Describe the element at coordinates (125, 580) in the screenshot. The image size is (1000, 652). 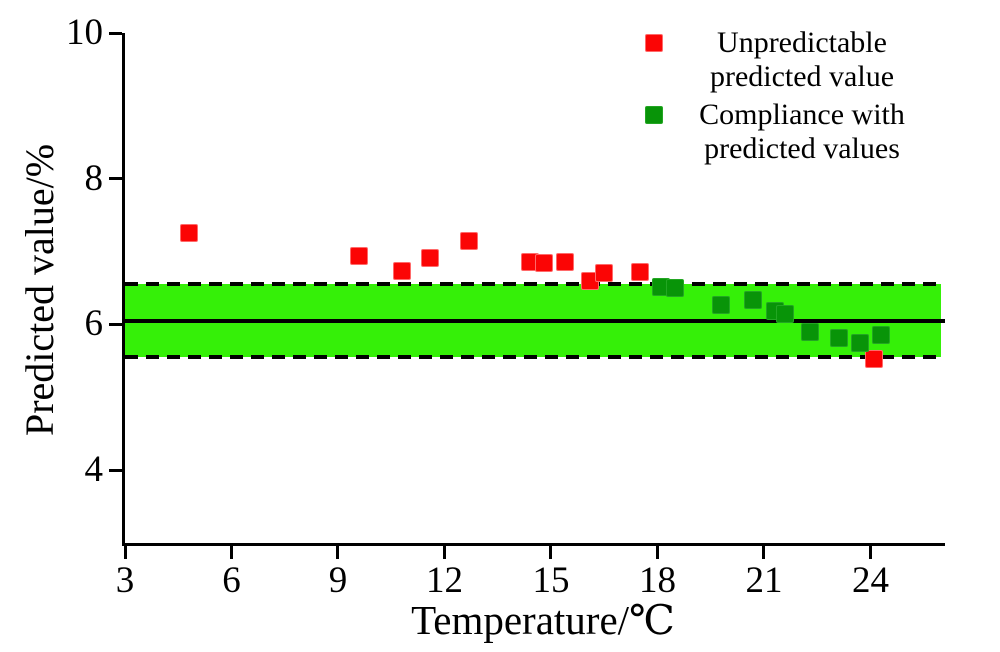
I see `x-tick-label: 3` at that location.